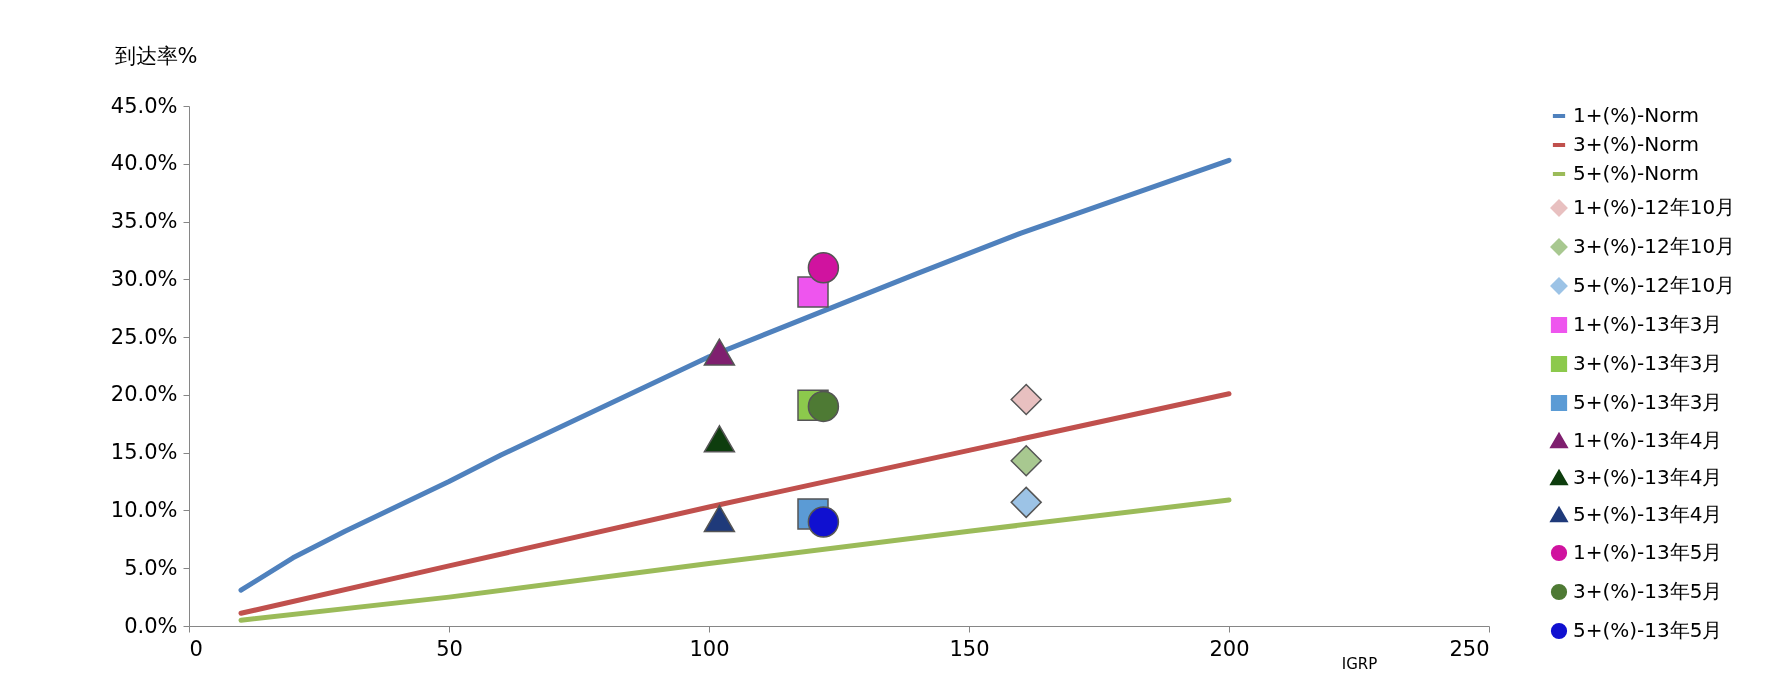 The width and height of the screenshot is (1783, 700). Describe the element at coordinates (1636, 115) in the screenshot. I see `legend-label: 1+(%)-Norm` at that location.